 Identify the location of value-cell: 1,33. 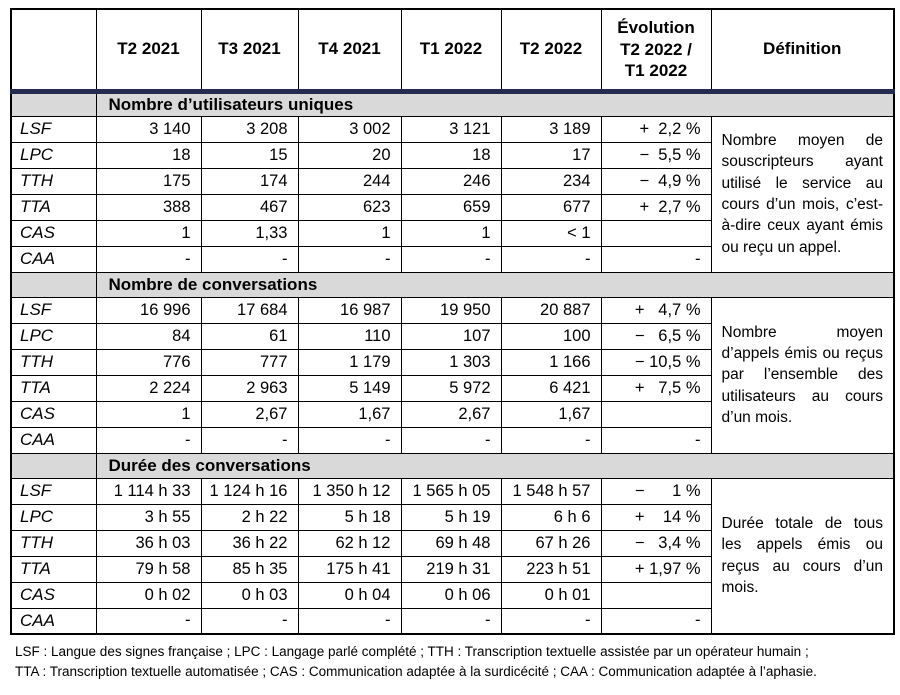
(249, 233).